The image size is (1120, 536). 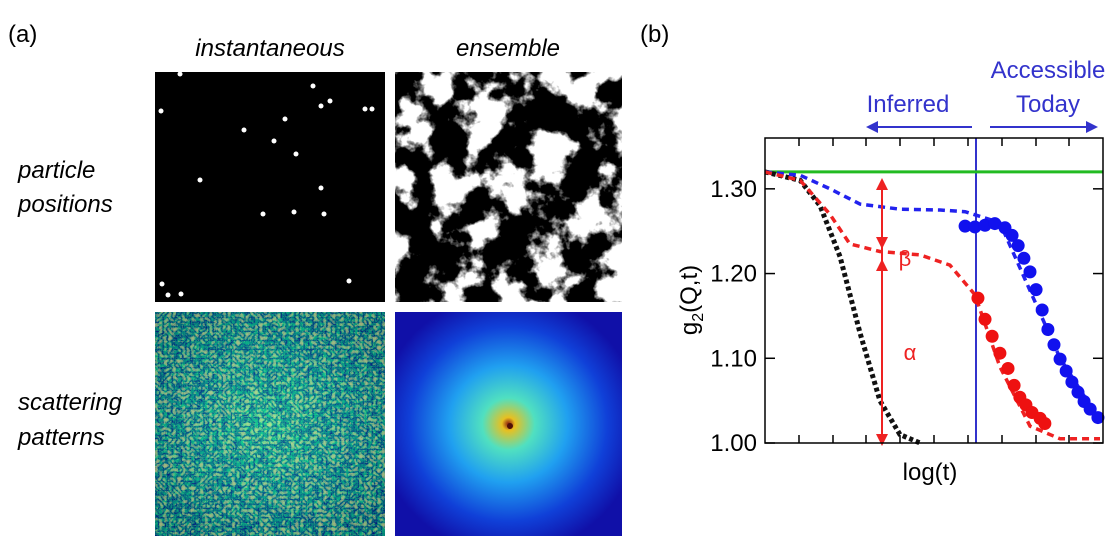 I want to click on annotation: Today, so click(x=1048, y=104).